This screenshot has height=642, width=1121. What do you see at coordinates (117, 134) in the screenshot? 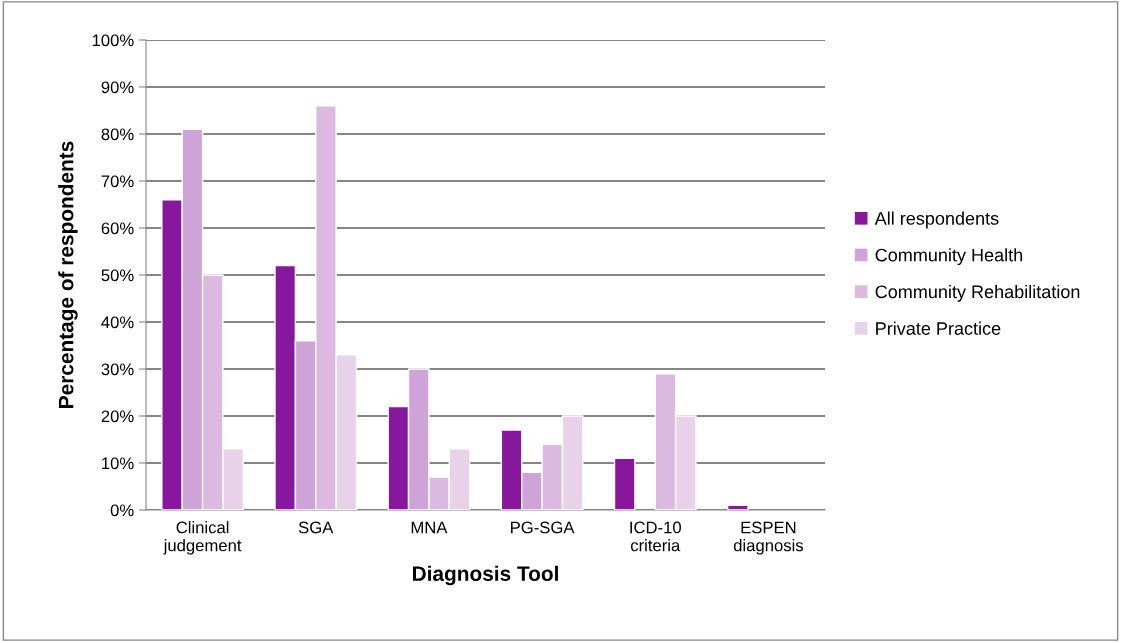
I see `y-tick-label: 80%` at bounding box center [117, 134].